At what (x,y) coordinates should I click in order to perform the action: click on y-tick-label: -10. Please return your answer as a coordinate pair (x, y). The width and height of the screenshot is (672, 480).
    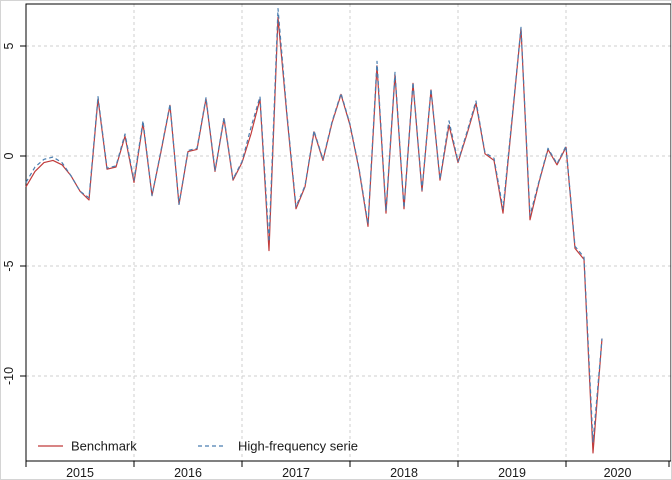
    Looking at the image, I should click on (9, 376).